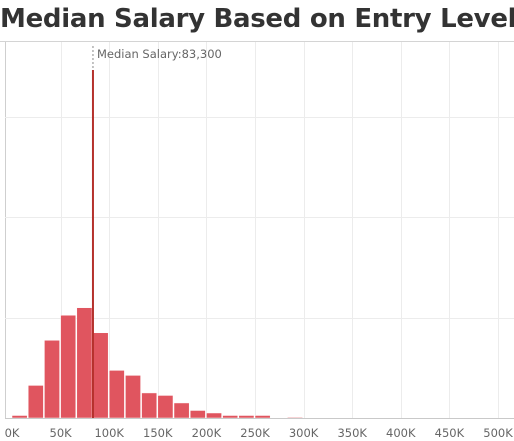 The image size is (514, 441). What do you see at coordinates (61, 433) in the screenshot?
I see `x-tick-label: 50K` at bounding box center [61, 433].